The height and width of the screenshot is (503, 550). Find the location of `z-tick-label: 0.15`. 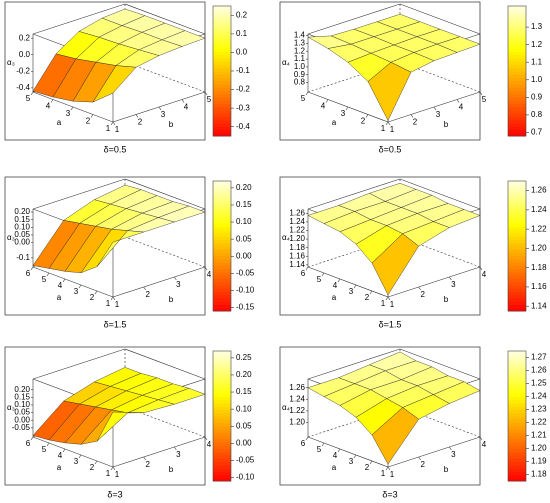

z-tick-label: 0.15 is located at coordinates (22, 396).